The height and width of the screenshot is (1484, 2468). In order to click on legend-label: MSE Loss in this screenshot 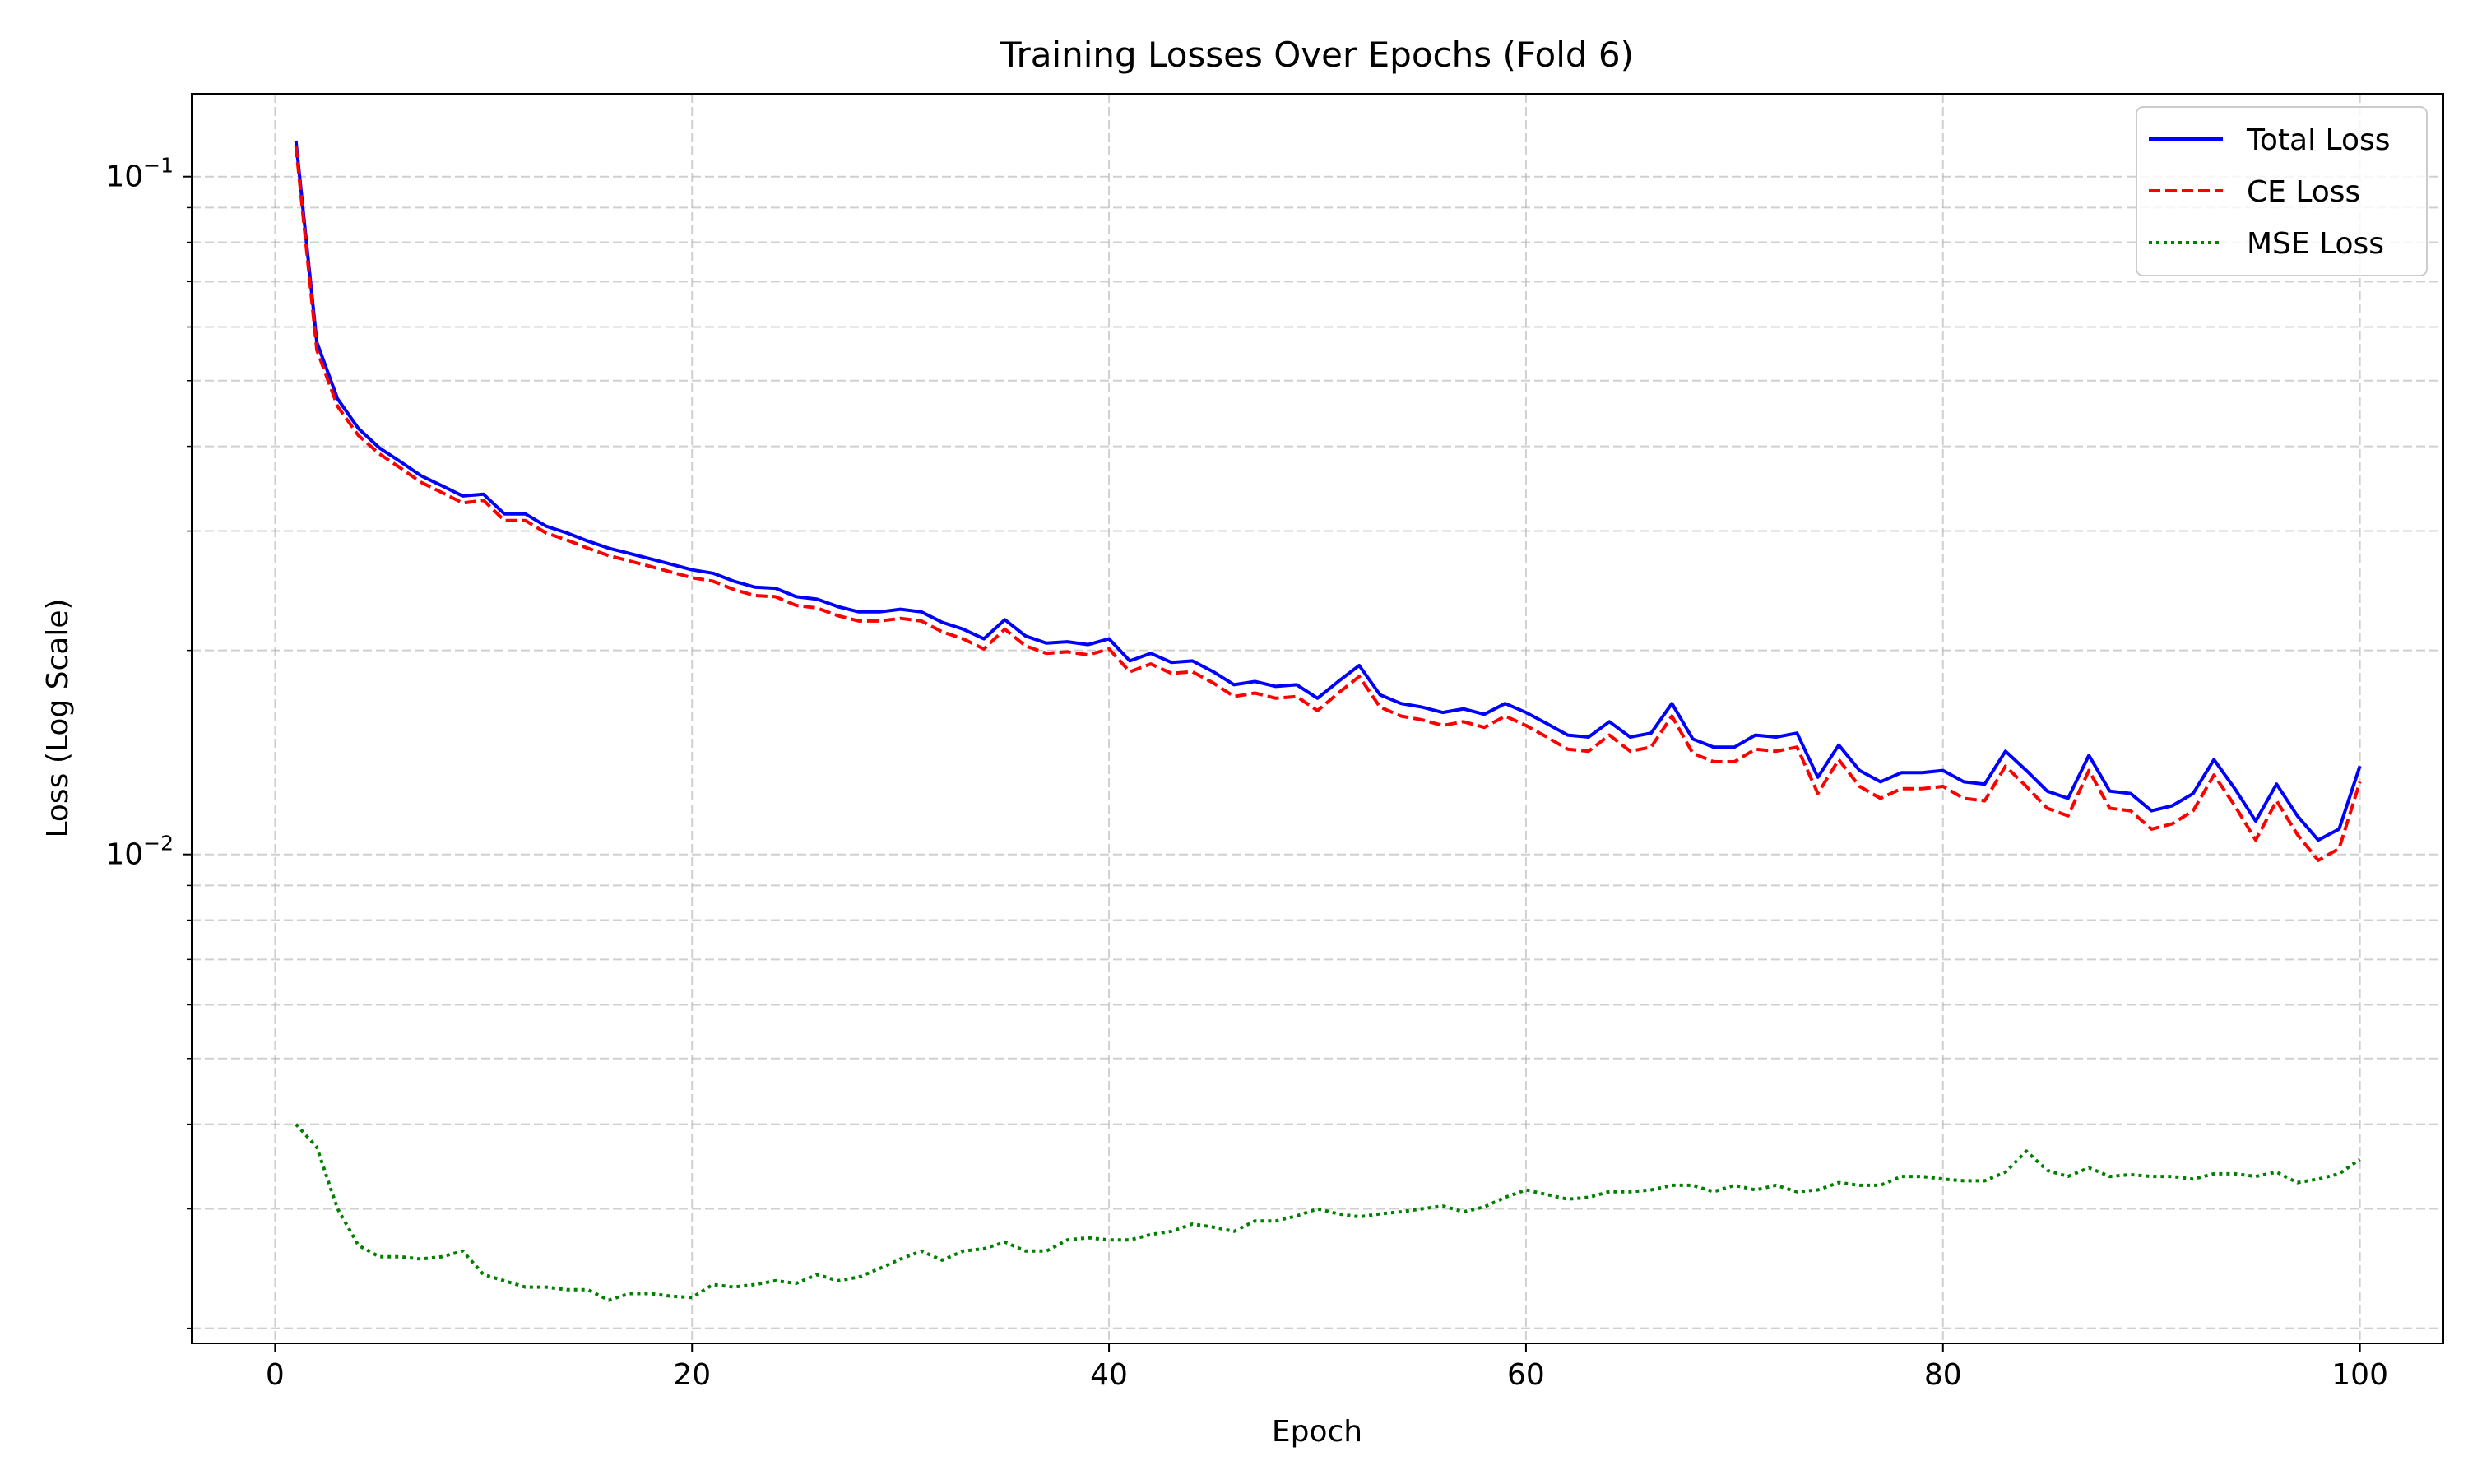, I will do `click(2315, 244)`.